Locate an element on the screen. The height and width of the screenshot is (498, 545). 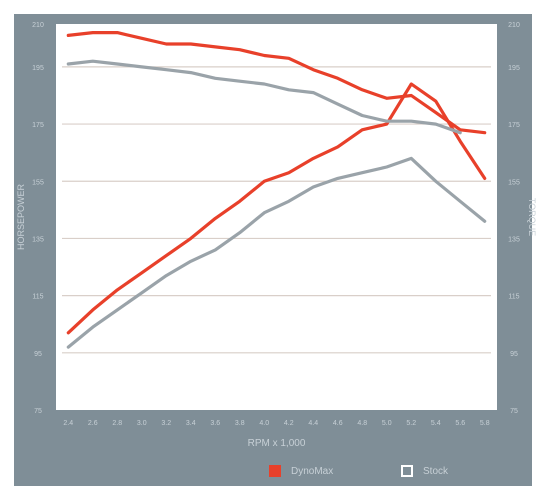
x-tick-4.0: 4.0 is located at coordinates (264, 423).